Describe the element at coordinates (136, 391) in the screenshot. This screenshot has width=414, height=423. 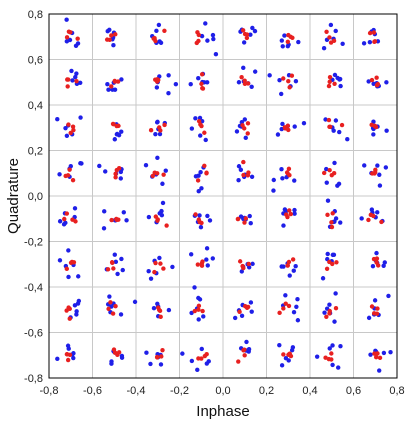
I see `x-tick-label: -0,4` at that location.